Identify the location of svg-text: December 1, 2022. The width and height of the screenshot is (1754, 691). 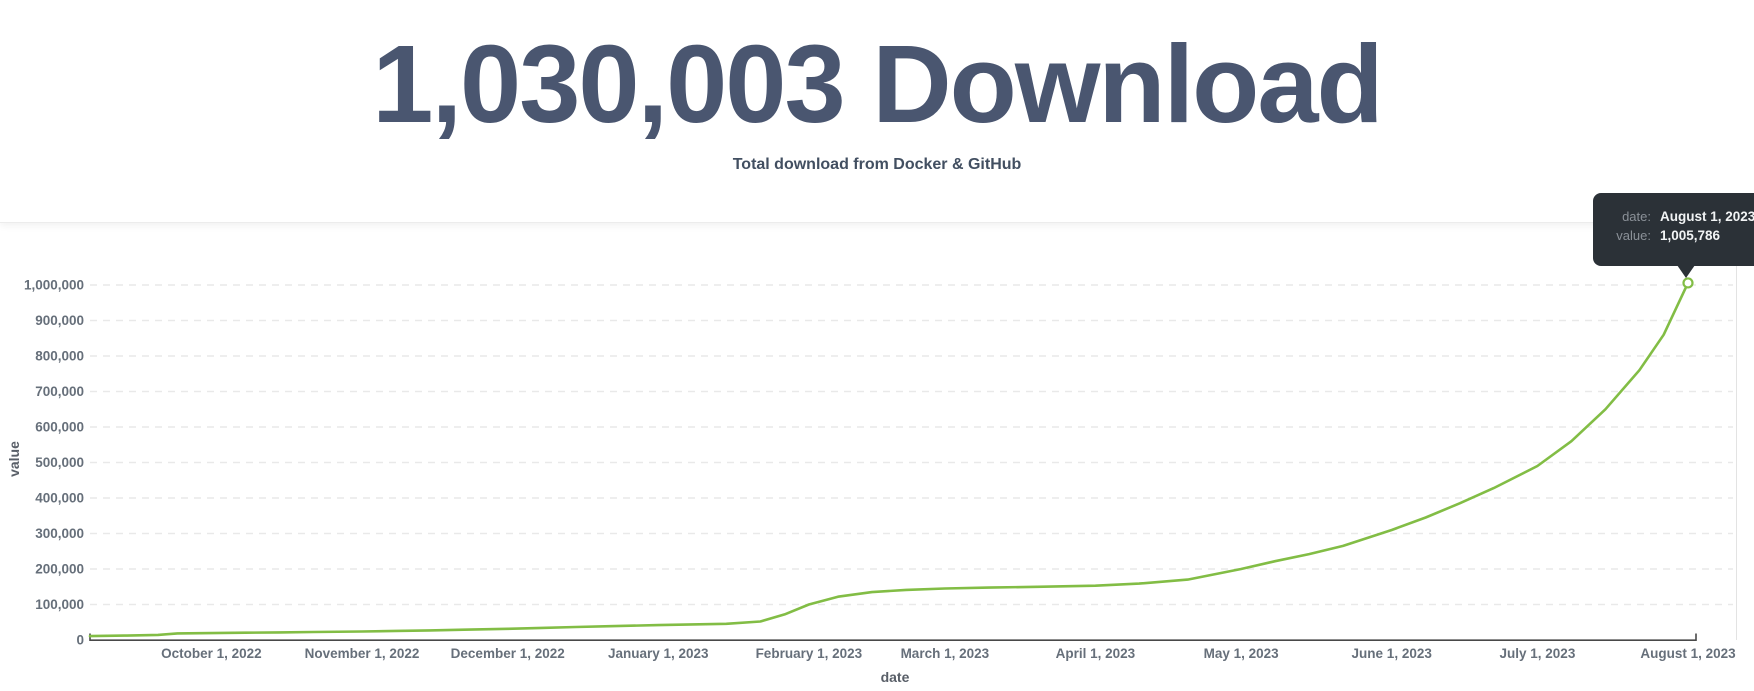
(508, 653).